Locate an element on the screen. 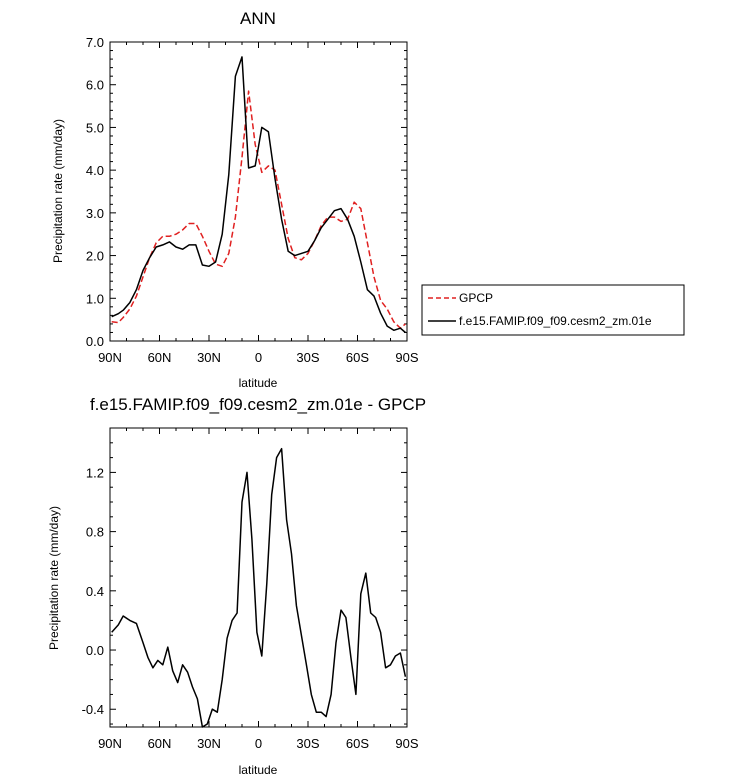  panel1-x-tick-label: 60N is located at coordinates (160, 357).